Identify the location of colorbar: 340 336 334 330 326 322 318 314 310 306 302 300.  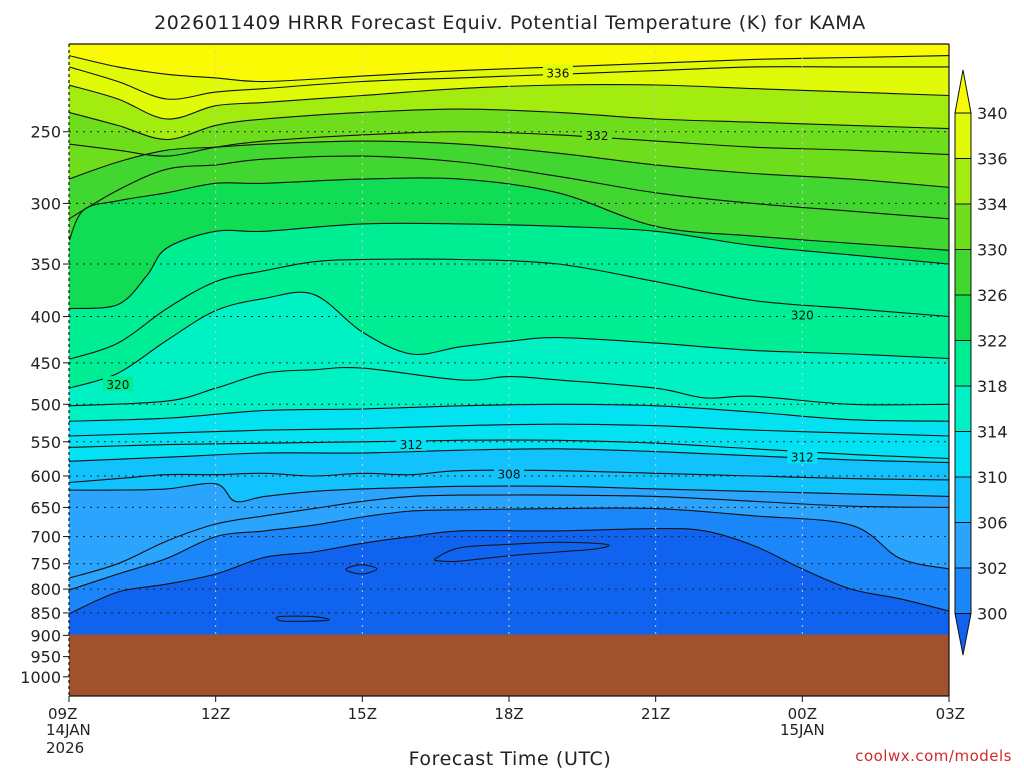
(981, 362).